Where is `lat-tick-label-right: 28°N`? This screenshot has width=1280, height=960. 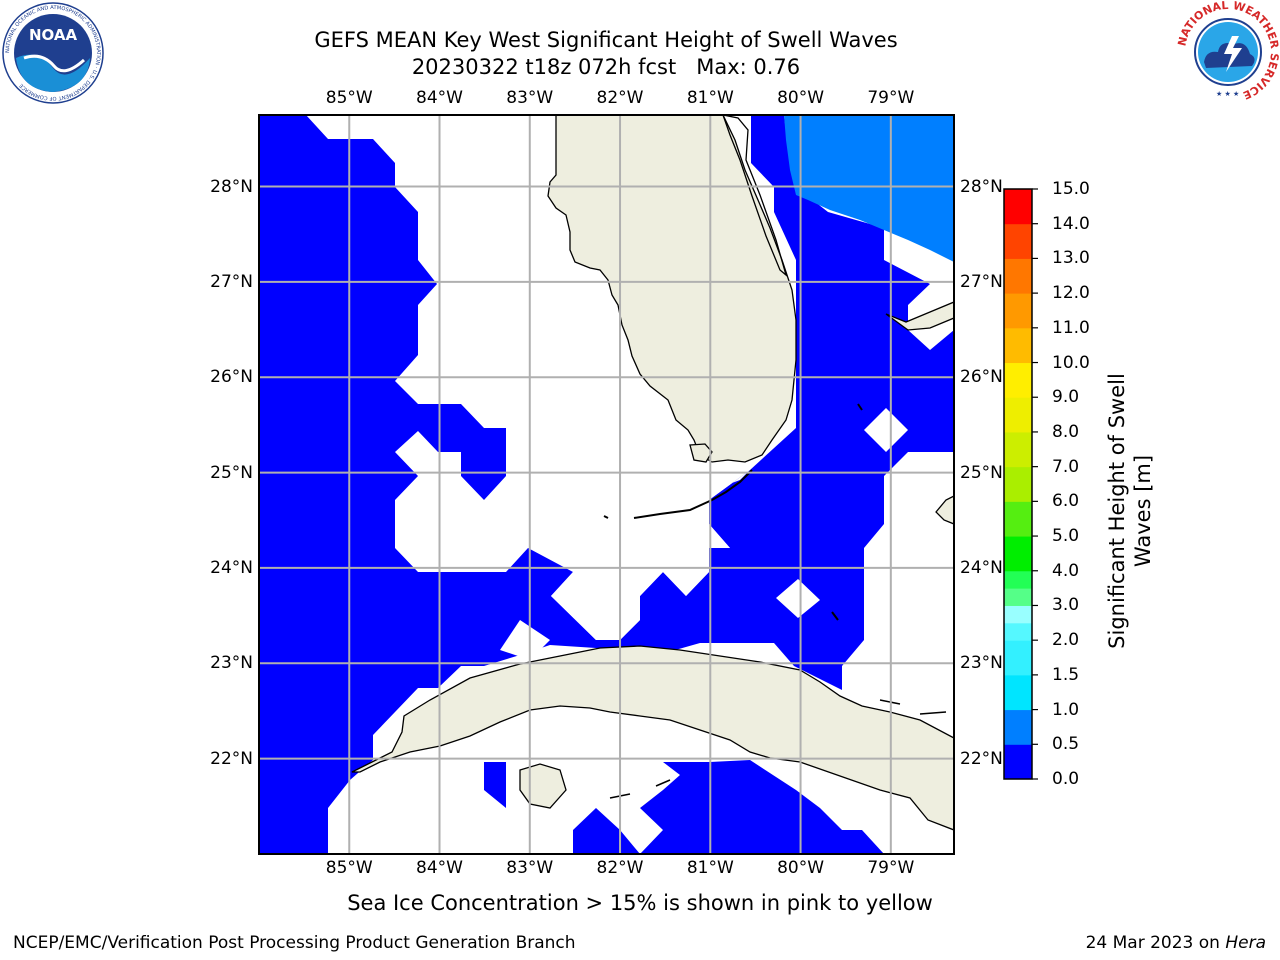 lat-tick-label-right: 28°N is located at coordinates (981, 186).